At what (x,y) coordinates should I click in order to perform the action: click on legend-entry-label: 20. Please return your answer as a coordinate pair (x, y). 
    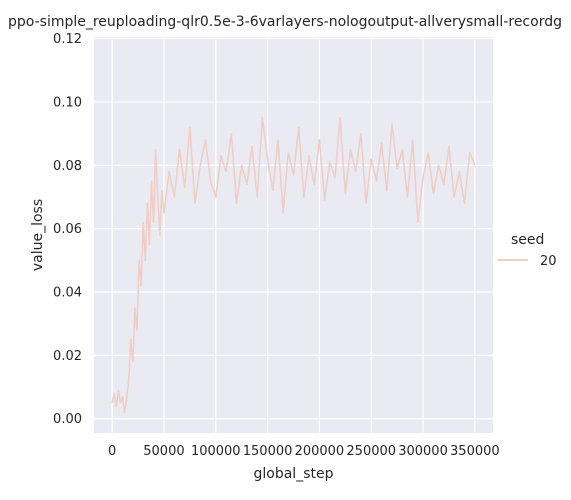
    Looking at the image, I should click on (548, 261).